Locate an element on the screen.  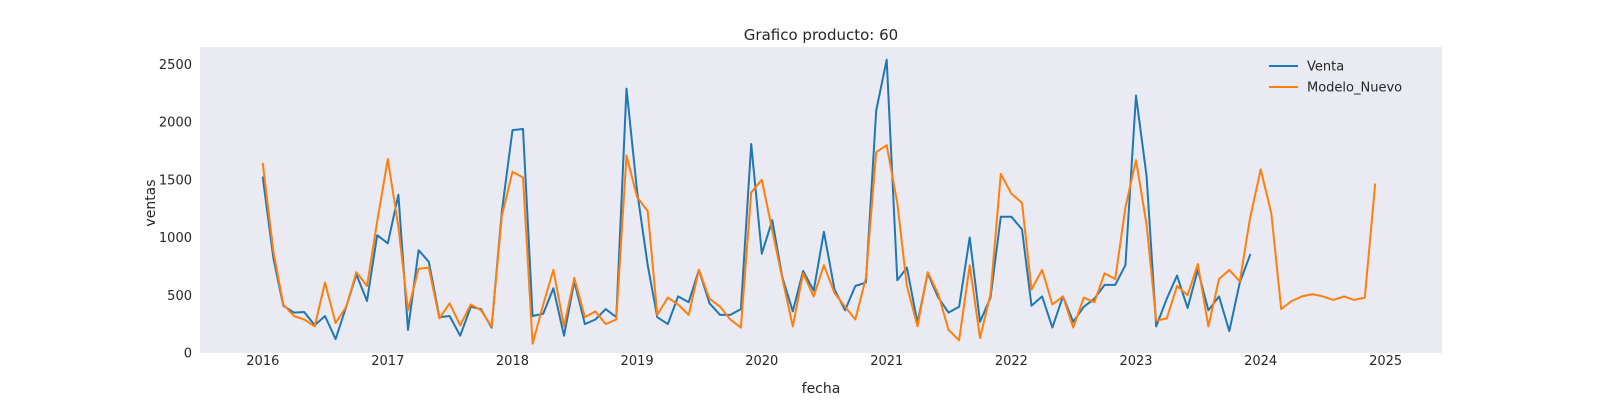
x-tick-label: 2024 is located at coordinates (1260, 361).